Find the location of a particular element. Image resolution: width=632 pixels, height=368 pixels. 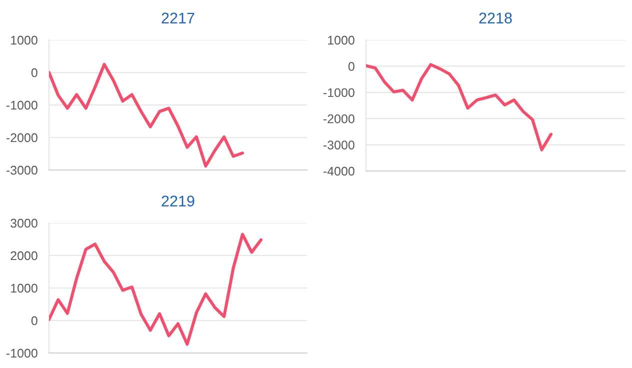

y-tick-label: 3000 is located at coordinates (24, 223).